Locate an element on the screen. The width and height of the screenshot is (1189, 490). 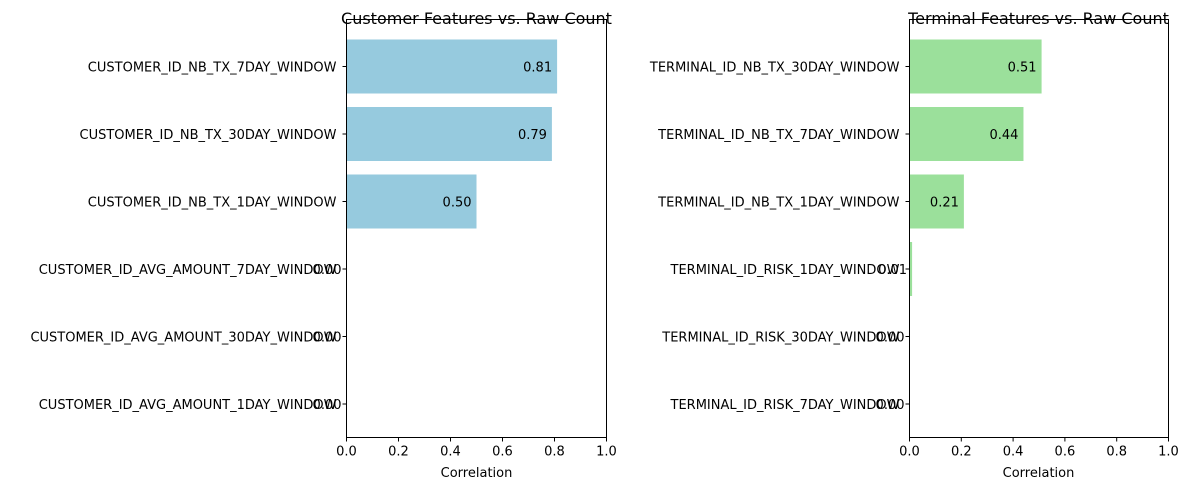
data-labels: 0.81 0.79 0.50 0.00 0.00 0.00 is located at coordinates (433, 237).